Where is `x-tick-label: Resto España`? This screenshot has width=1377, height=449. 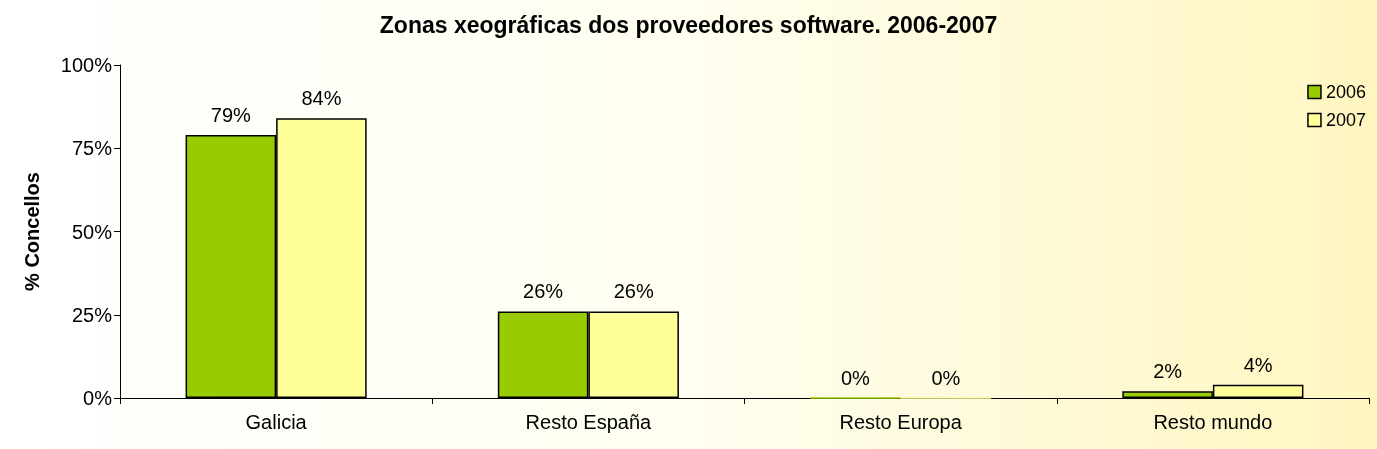
x-tick-label: Resto España is located at coordinates (589, 422).